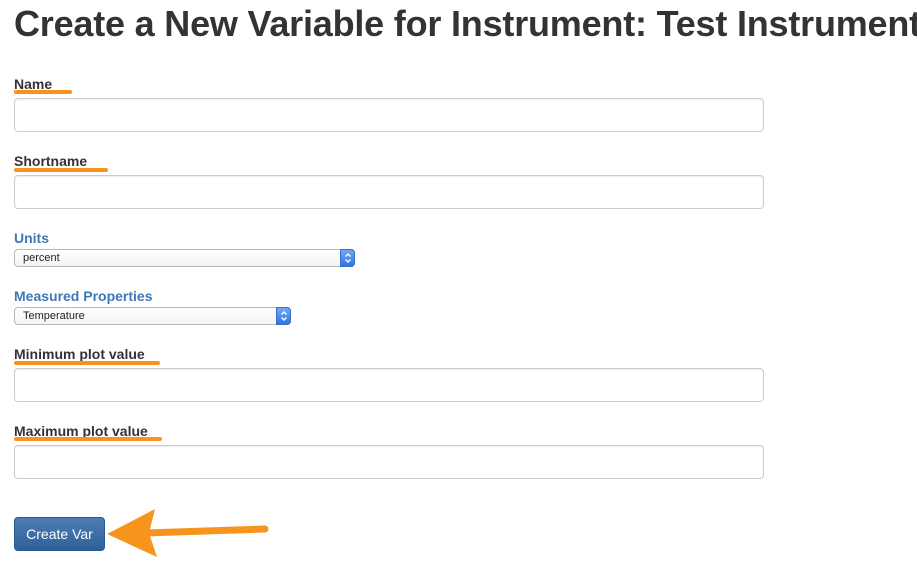  Describe the element at coordinates (389, 385) in the screenshot. I see `minimum-plot-value-input` at that location.